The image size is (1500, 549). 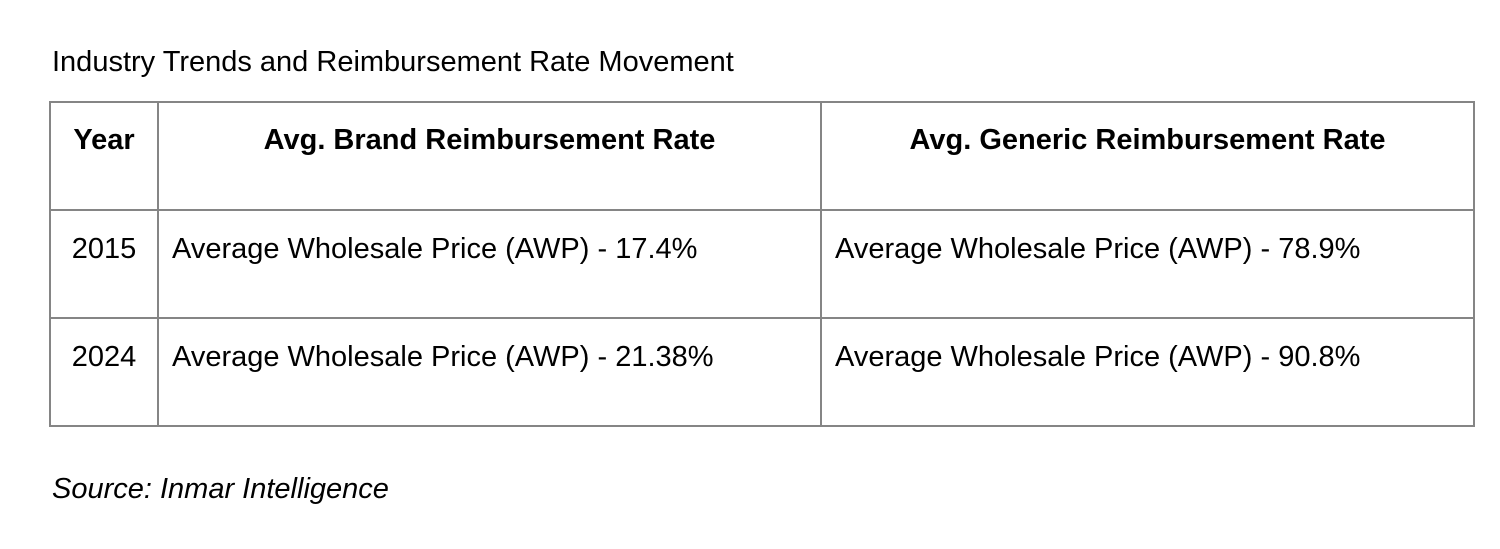 I want to click on year-cell: 2015, so click(x=104, y=264).